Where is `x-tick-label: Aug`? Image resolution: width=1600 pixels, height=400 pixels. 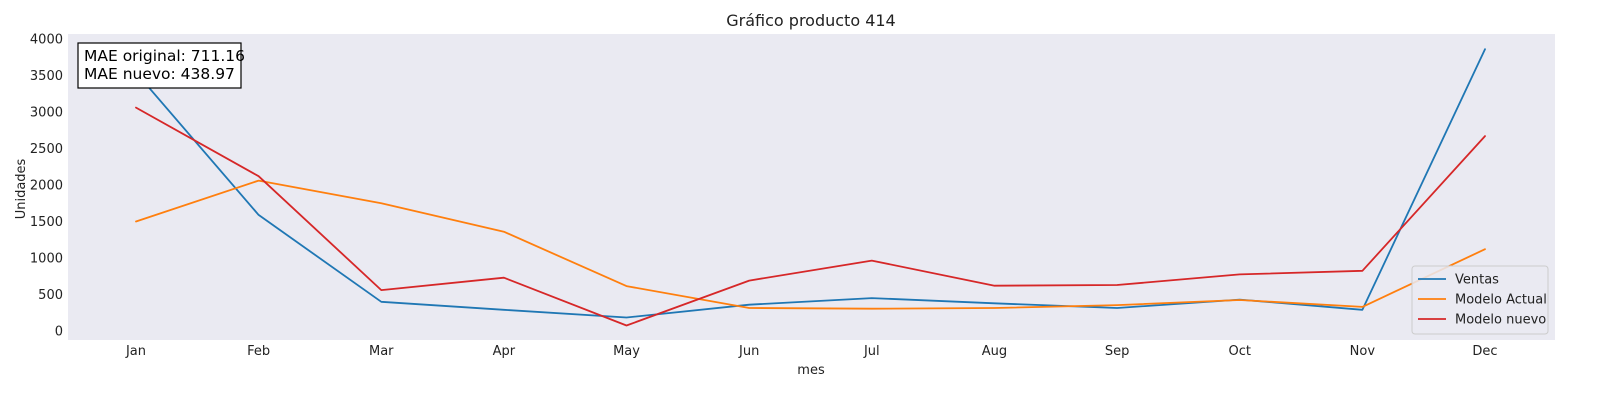 x-tick-label: Aug is located at coordinates (994, 351).